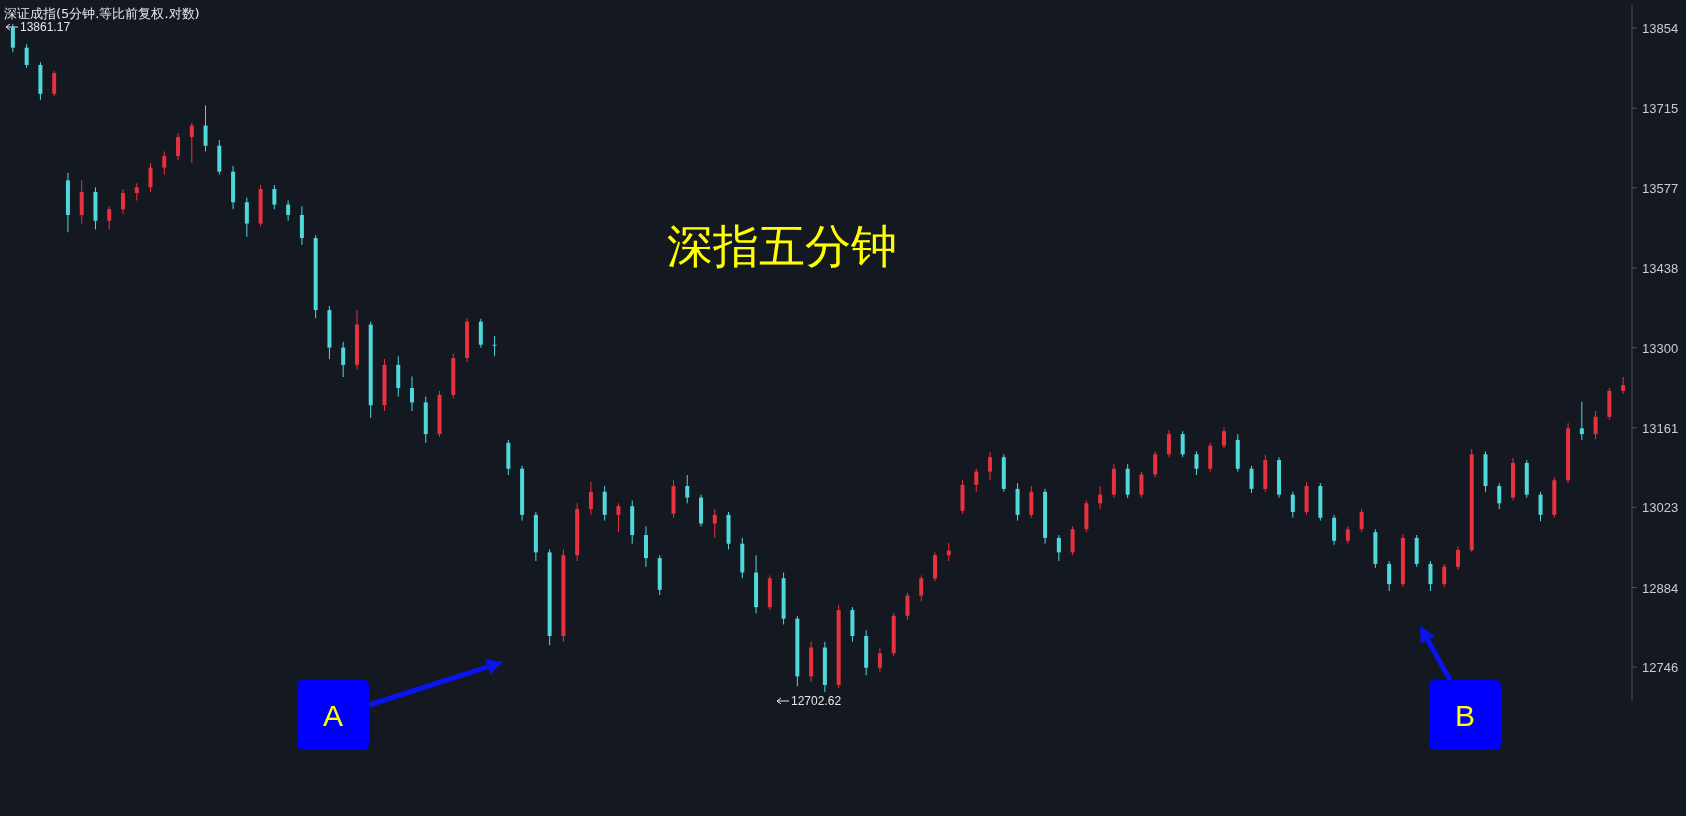 This screenshot has width=1686, height=816. I want to click on y-tick-label: 12746, so click(1660, 668).